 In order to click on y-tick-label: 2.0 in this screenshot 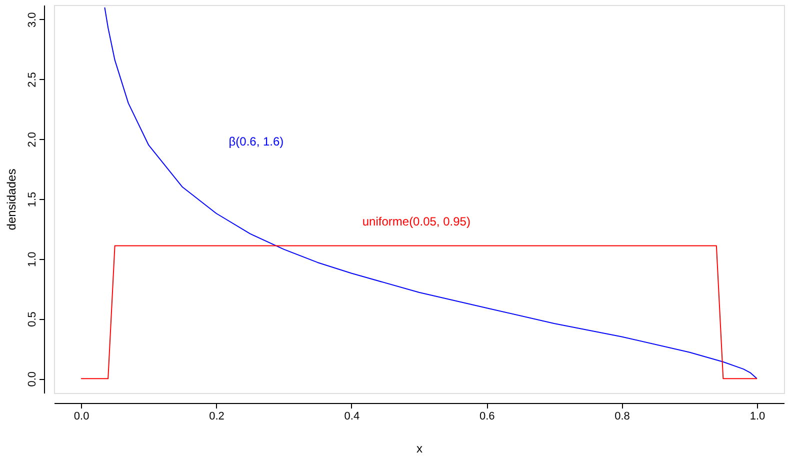, I will do `click(32, 140)`.